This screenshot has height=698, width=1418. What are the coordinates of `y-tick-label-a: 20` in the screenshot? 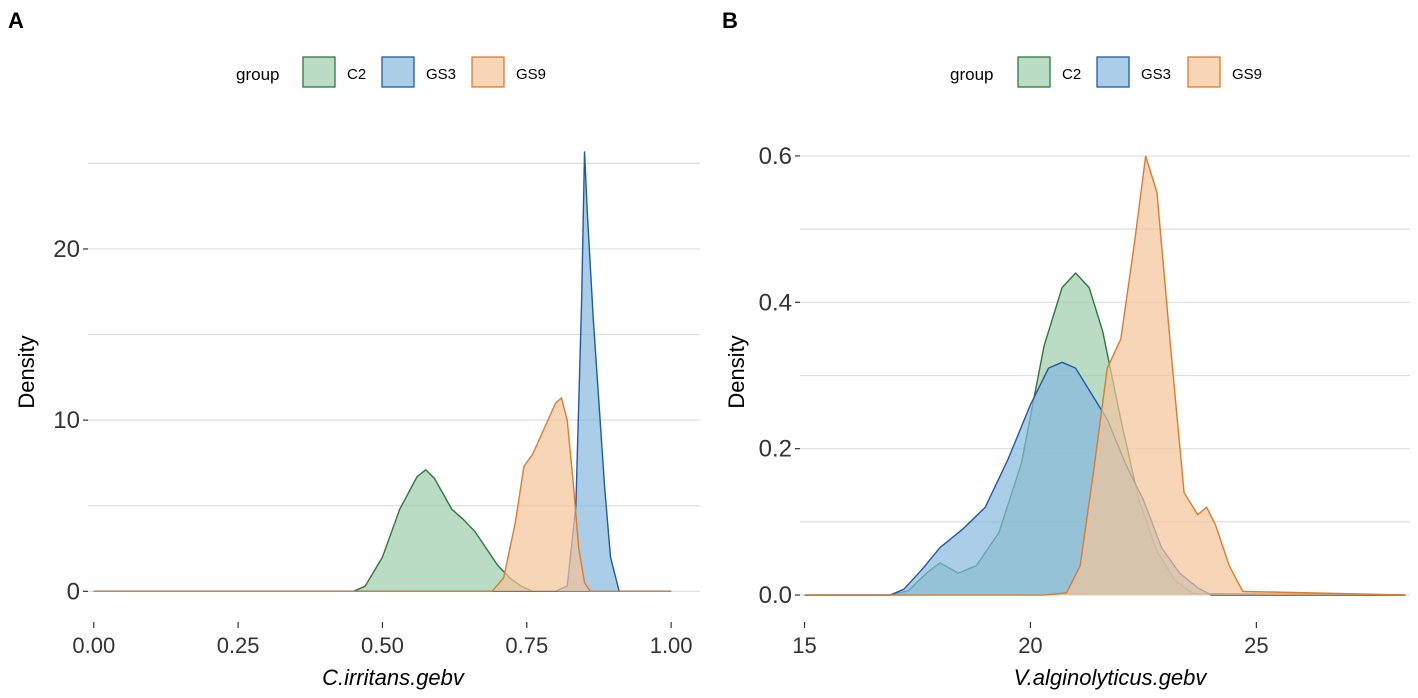 It's located at (66, 249).